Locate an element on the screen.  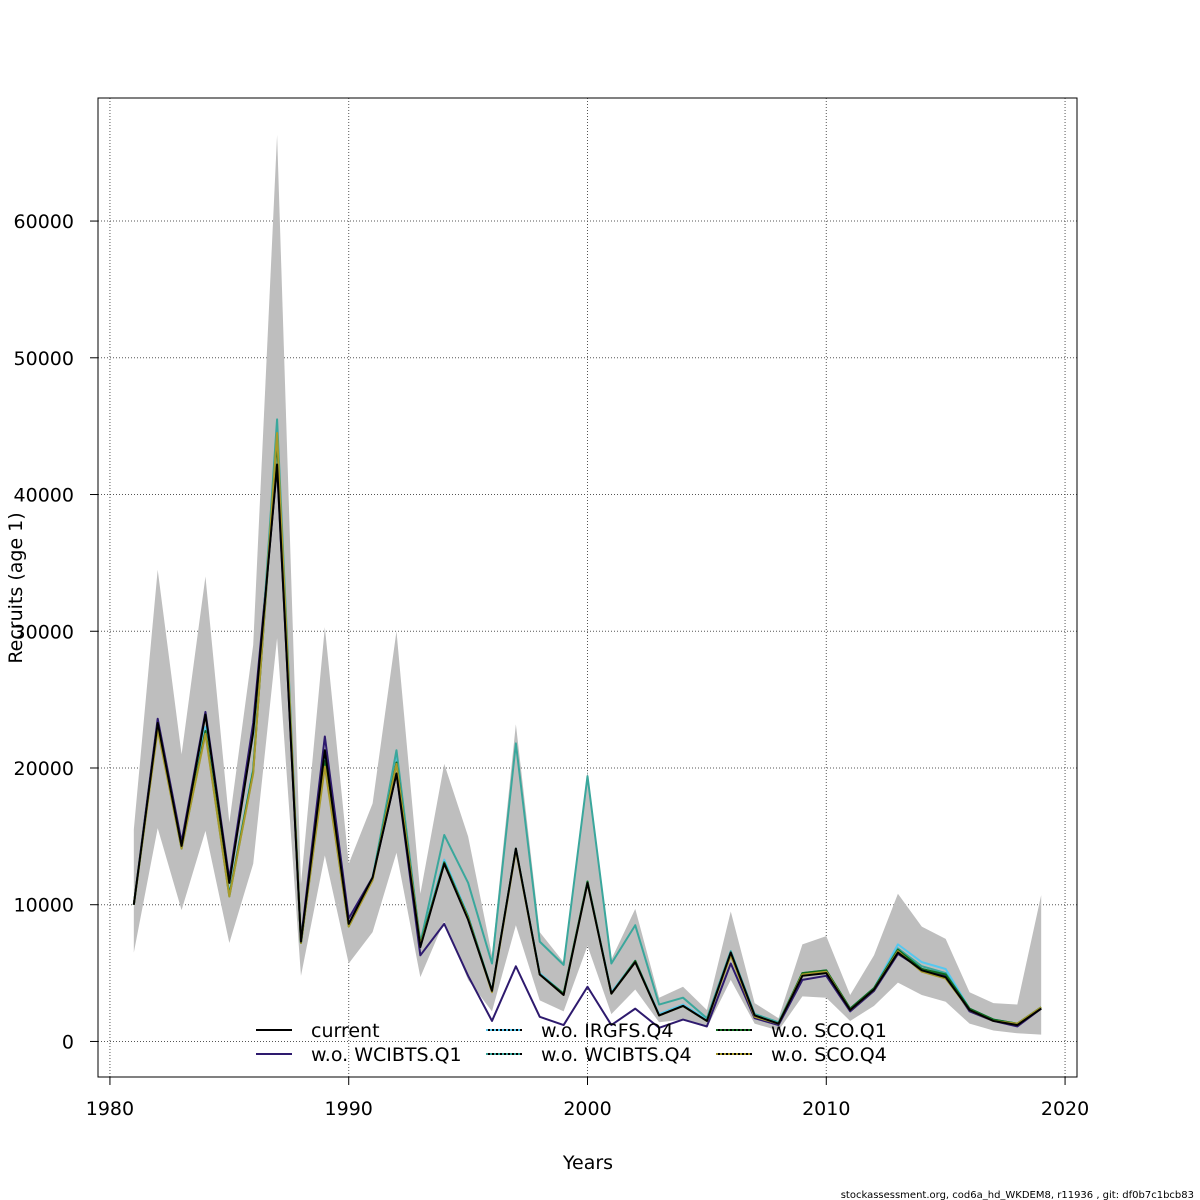
legend-label: w.o. SCO.Q4 is located at coordinates (829, 1055).